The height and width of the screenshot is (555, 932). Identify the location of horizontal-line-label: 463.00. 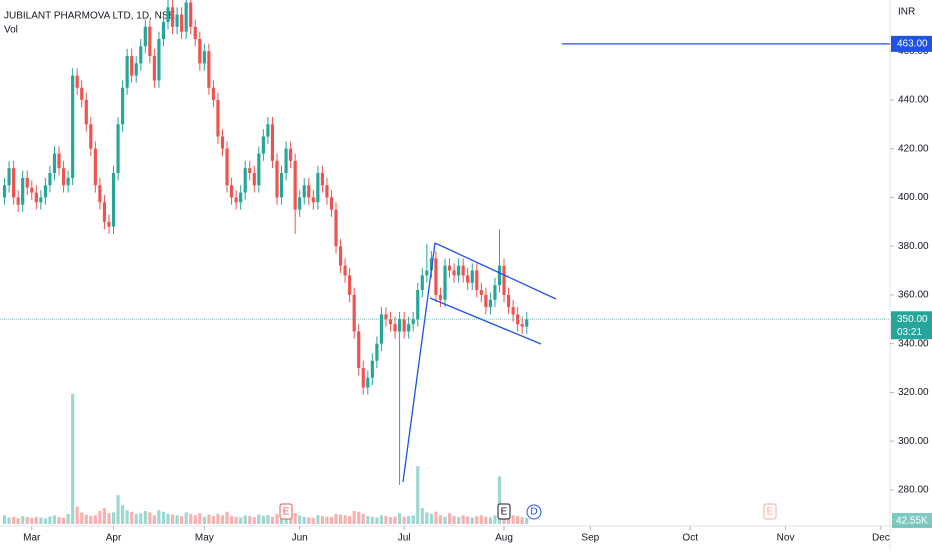
(912, 44).